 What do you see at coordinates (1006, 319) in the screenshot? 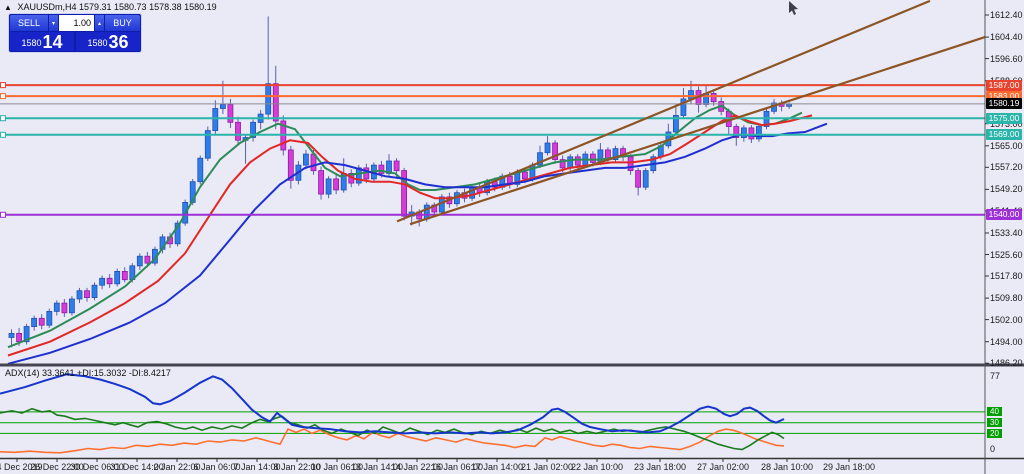
I see `price-tick-label: 1502.00` at bounding box center [1006, 319].